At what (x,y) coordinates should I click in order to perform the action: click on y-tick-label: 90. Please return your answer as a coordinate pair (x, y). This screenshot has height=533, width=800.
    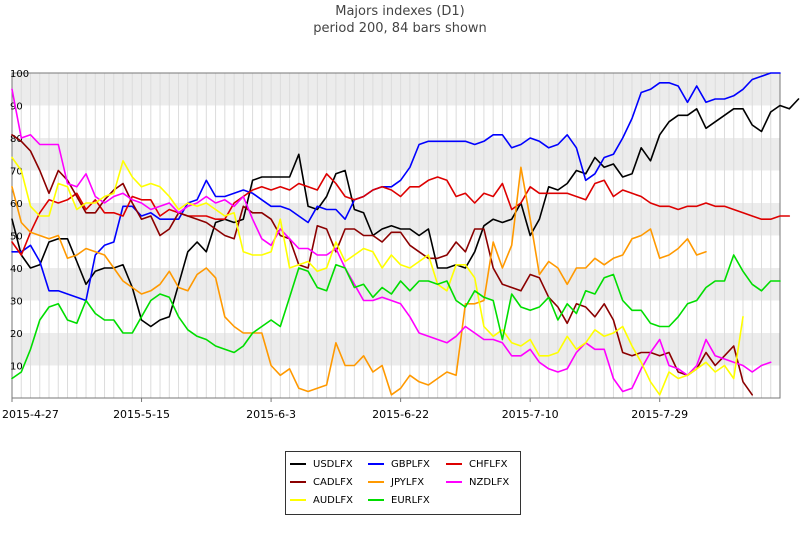
    Looking at the image, I should click on (16, 107).